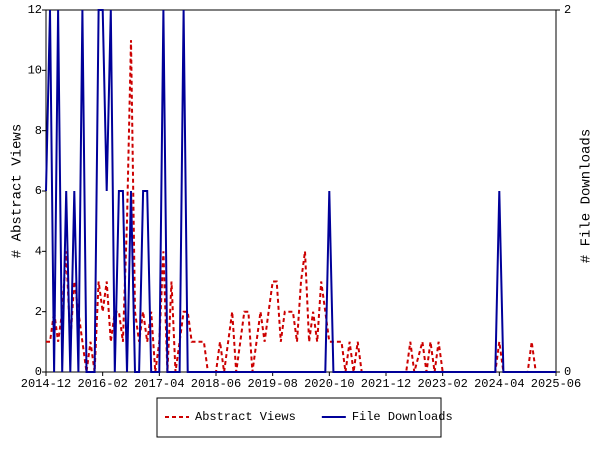  Describe the element at coordinates (245, 417) in the screenshot. I see `legend-label: Abstract Views` at that location.